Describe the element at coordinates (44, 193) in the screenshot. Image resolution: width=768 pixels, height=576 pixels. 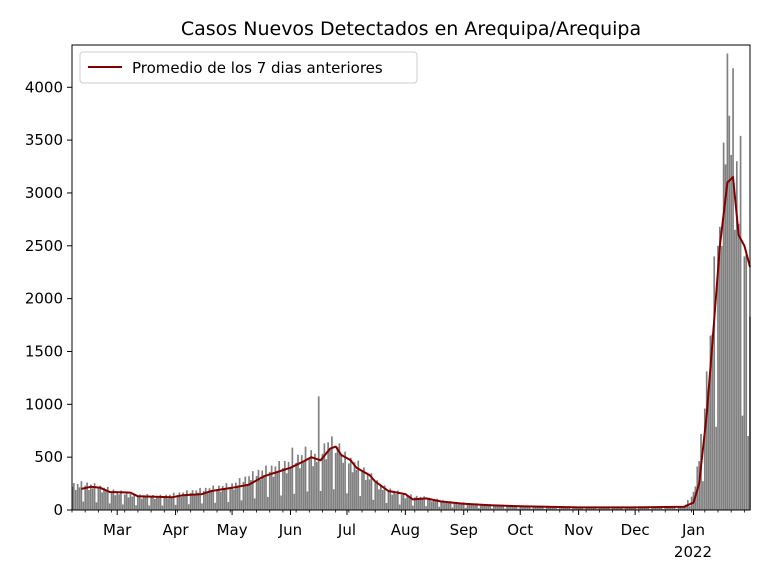
I see `y-tick-label: 3000` at that location.